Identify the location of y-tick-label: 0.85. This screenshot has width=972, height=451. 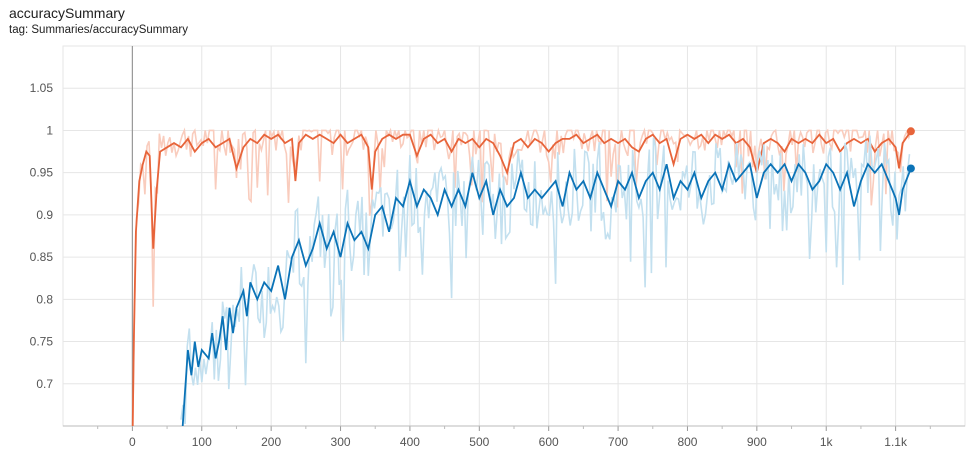
(42, 257).